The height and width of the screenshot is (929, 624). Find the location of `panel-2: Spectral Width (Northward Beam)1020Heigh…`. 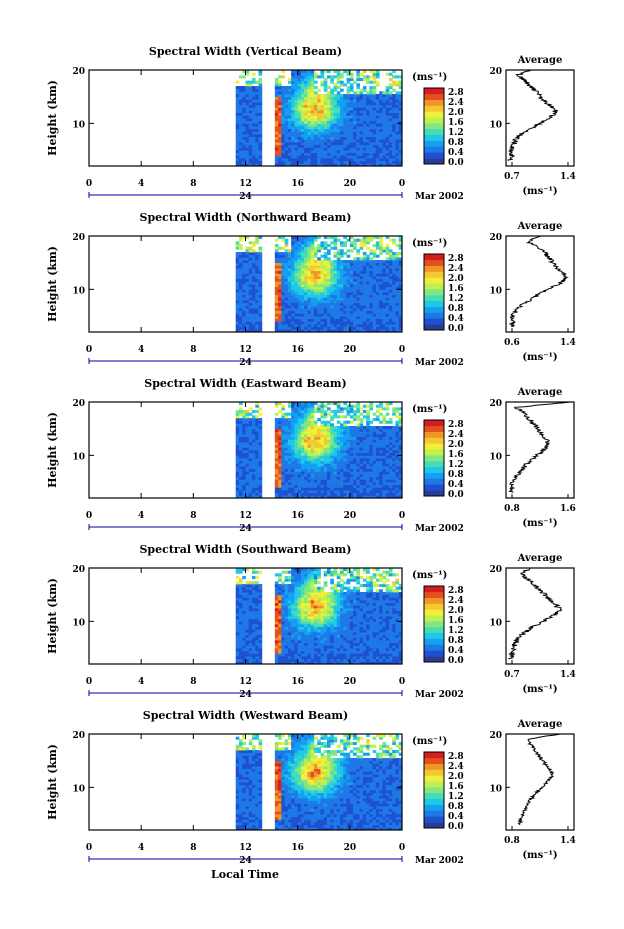

panel-2: Spectral Width (Northward Beam)1020Heigh… is located at coordinates (311, 289).